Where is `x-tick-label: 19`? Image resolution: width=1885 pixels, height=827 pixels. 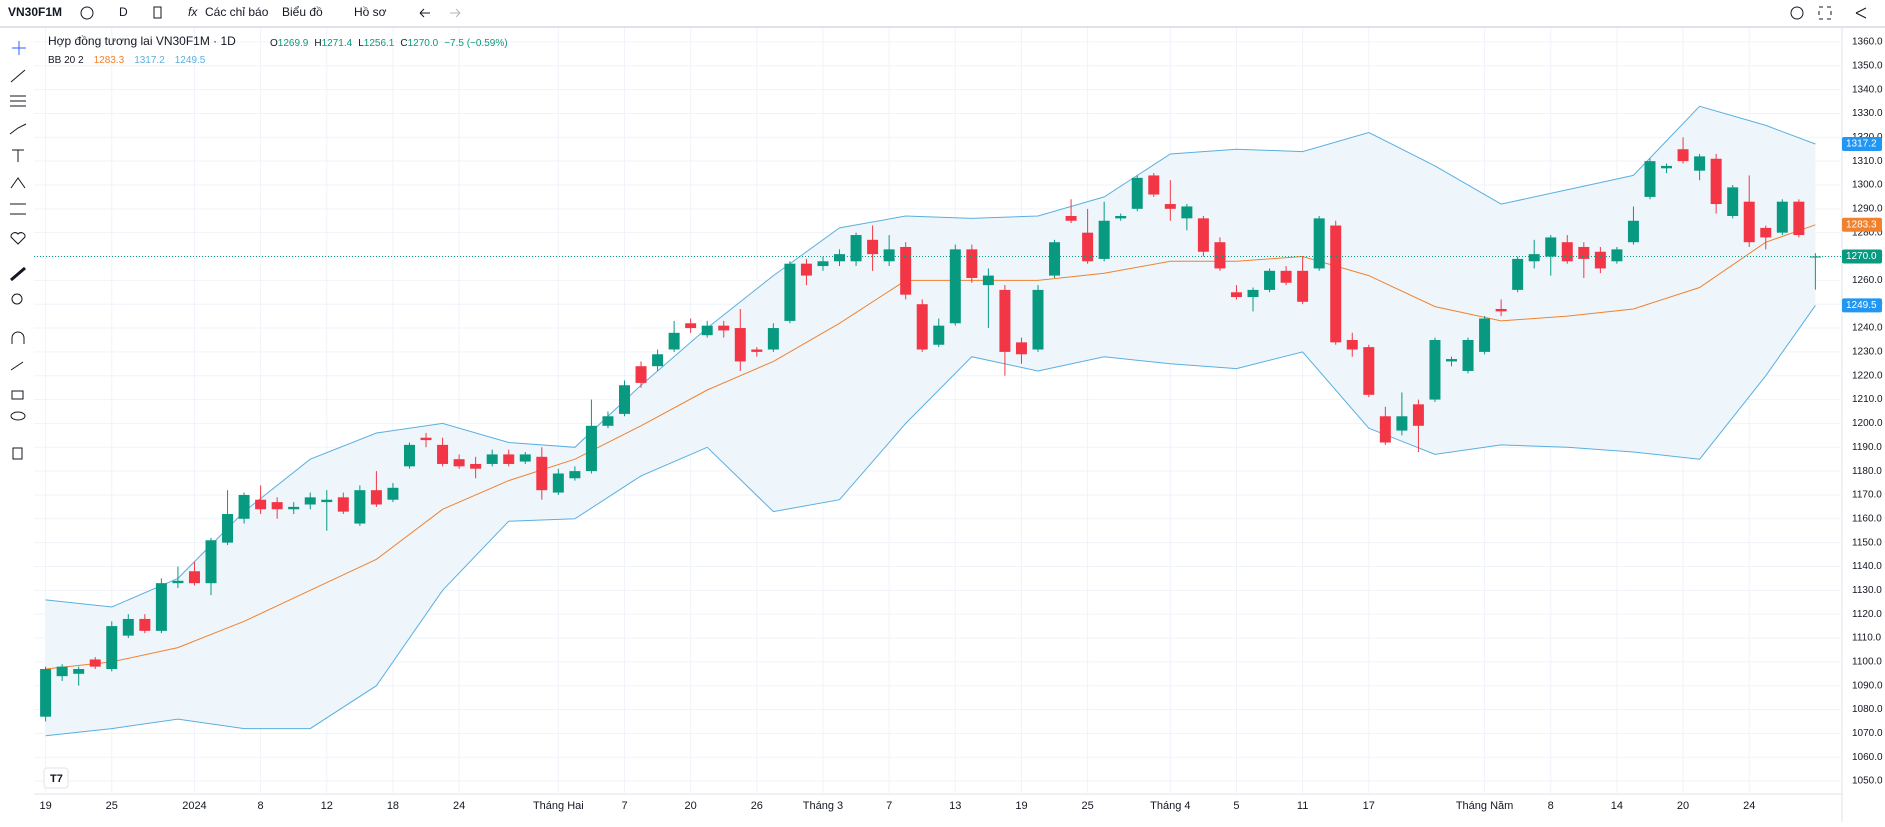 x-tick-label: 19 is located at coordinates (1021, 806).